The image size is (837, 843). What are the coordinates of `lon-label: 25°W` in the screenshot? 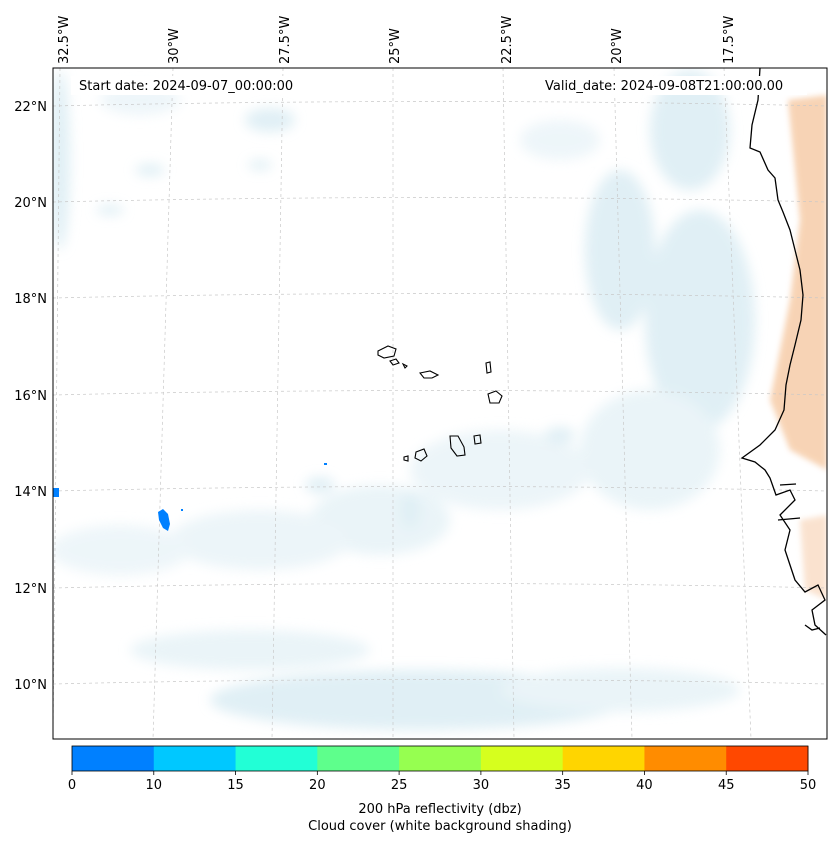 It's located at (395, 46).